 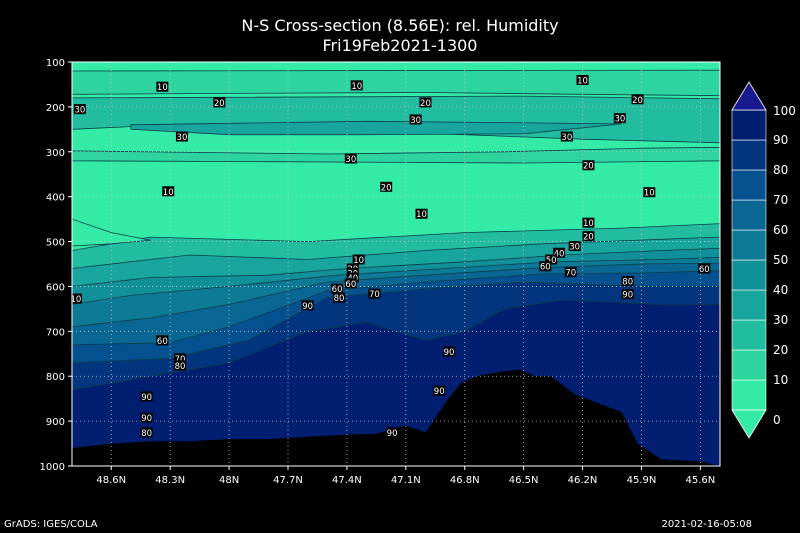 I want to click on x-tick-label: 47.1N, so click(x=406, y=480).